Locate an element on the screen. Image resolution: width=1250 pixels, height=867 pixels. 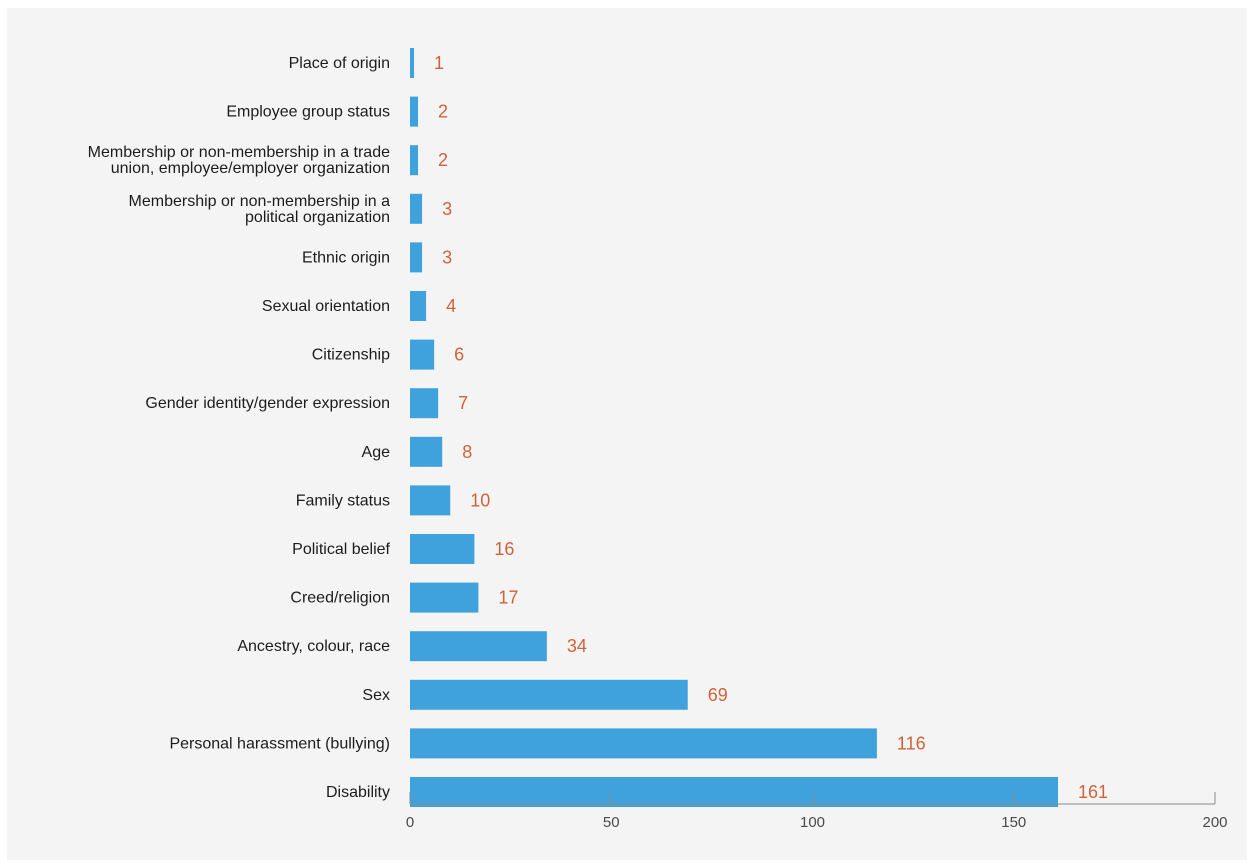
x-tick-label: 100 is located at coordinates (812, 822).